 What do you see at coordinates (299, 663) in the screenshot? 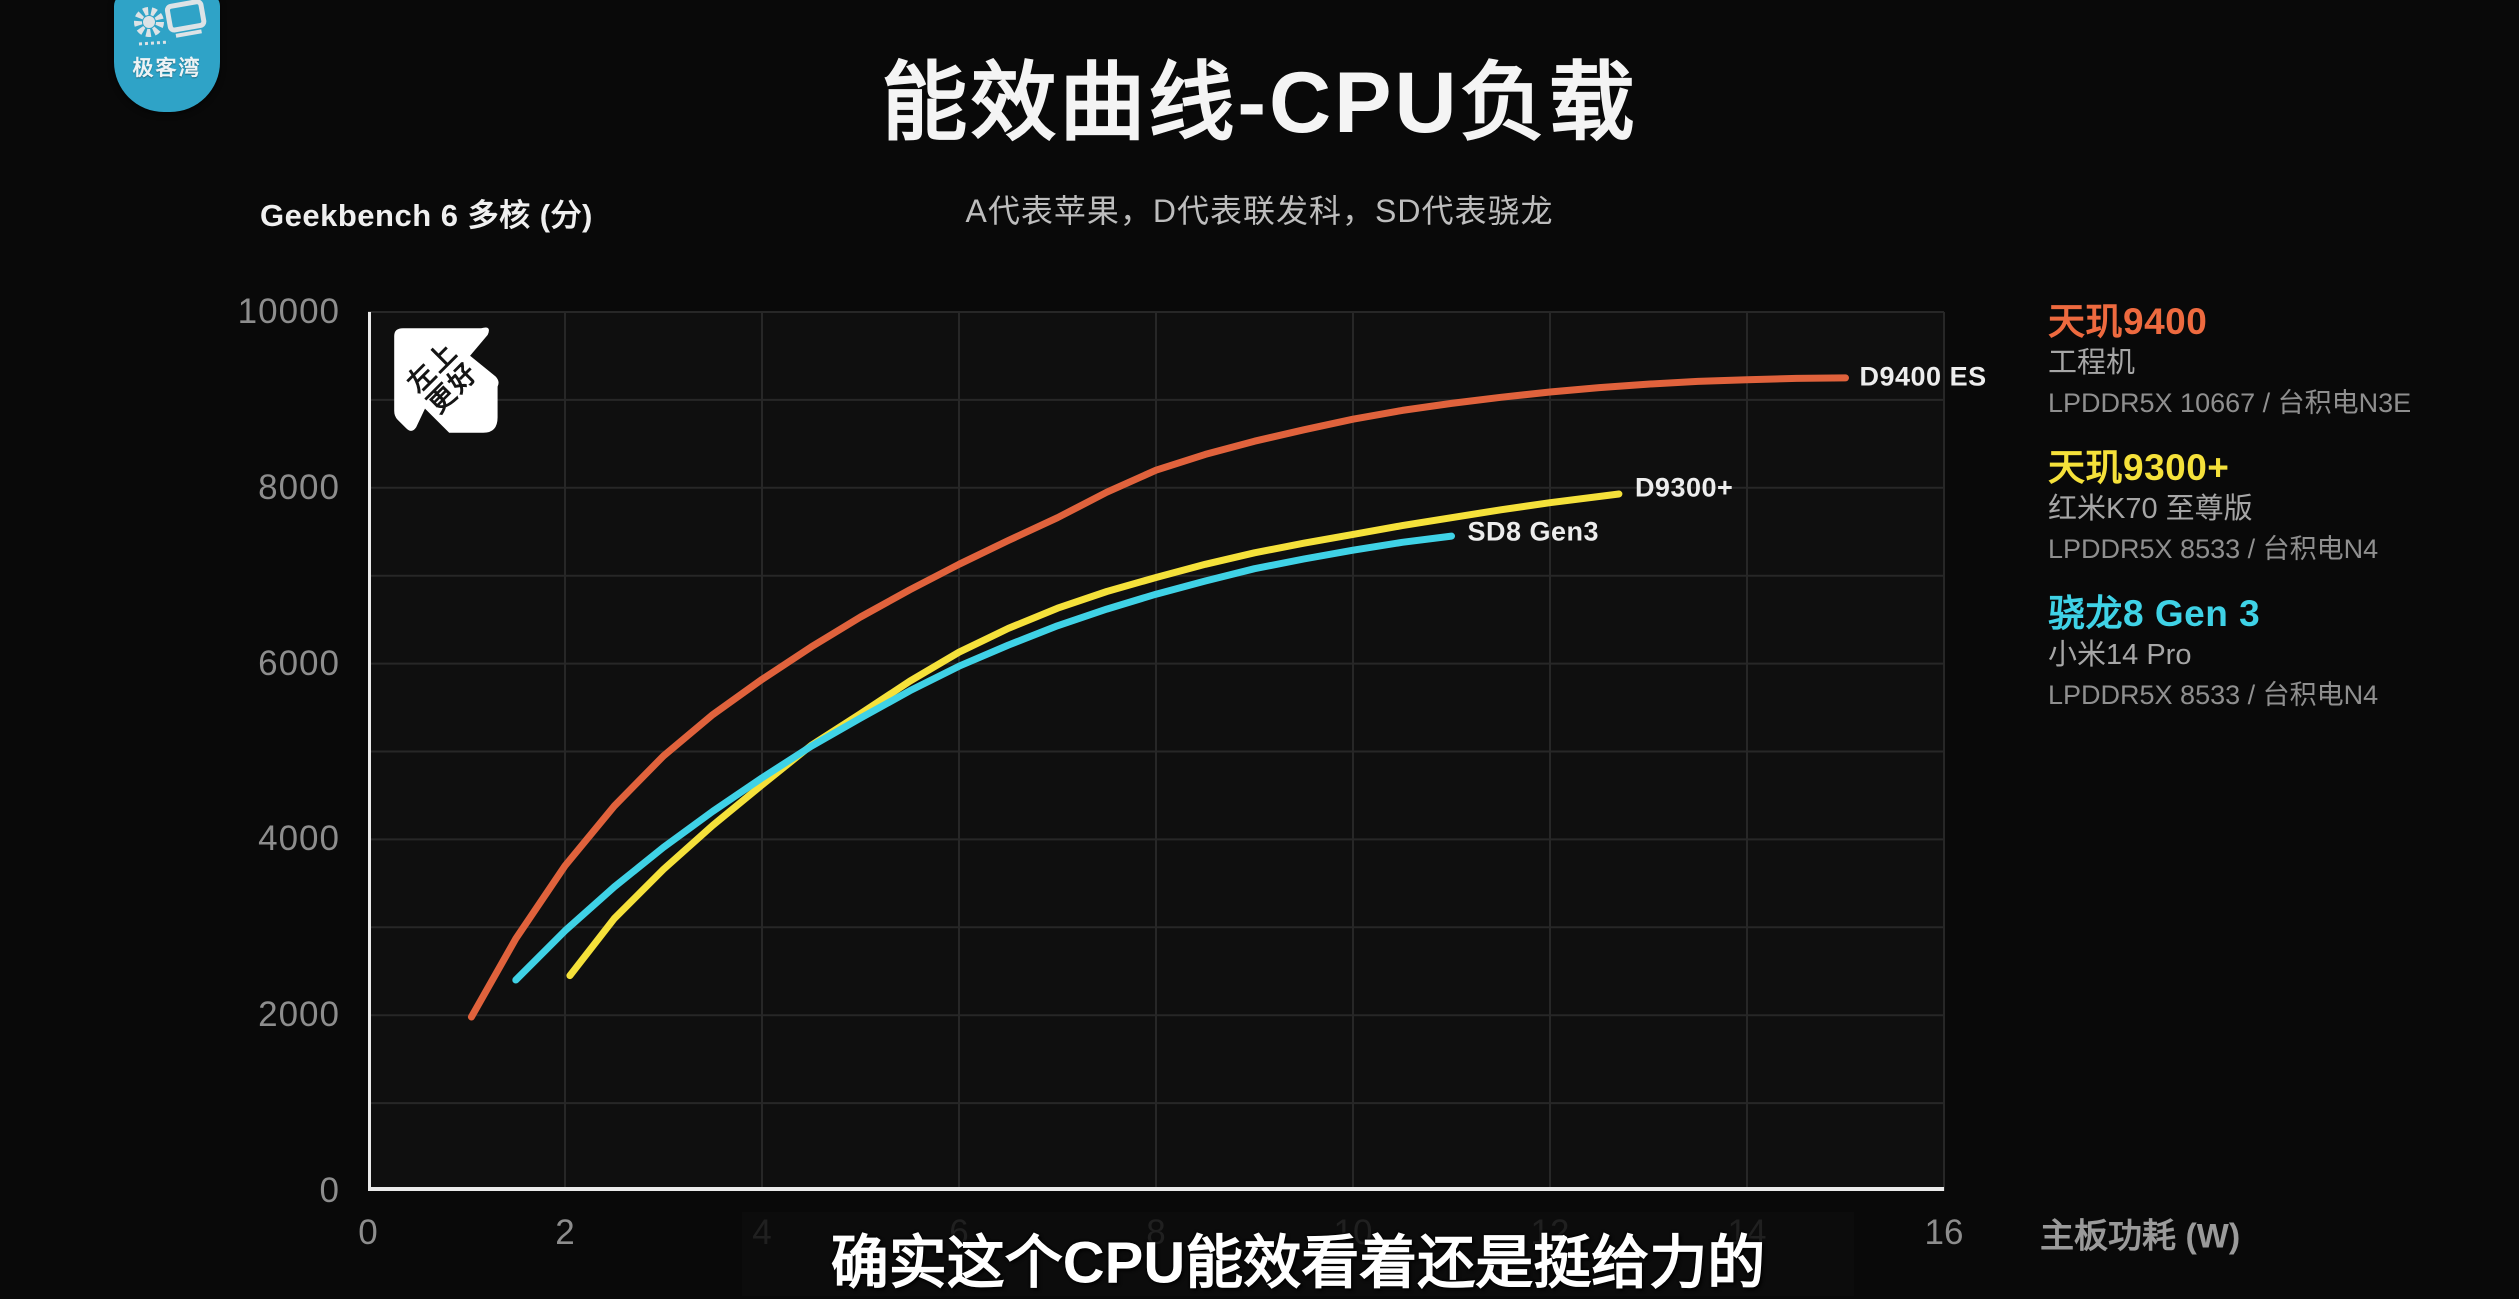
I see `y-tick-label: 6000` at bounding box center [299, 663].